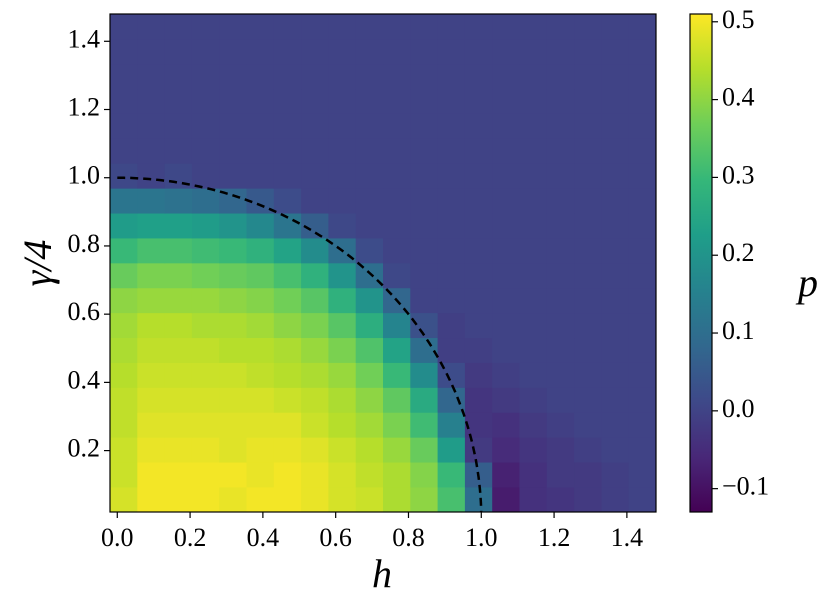 The image size is (831, 613). I want to click on y-tick-label: 0.8, so click(84, 243).